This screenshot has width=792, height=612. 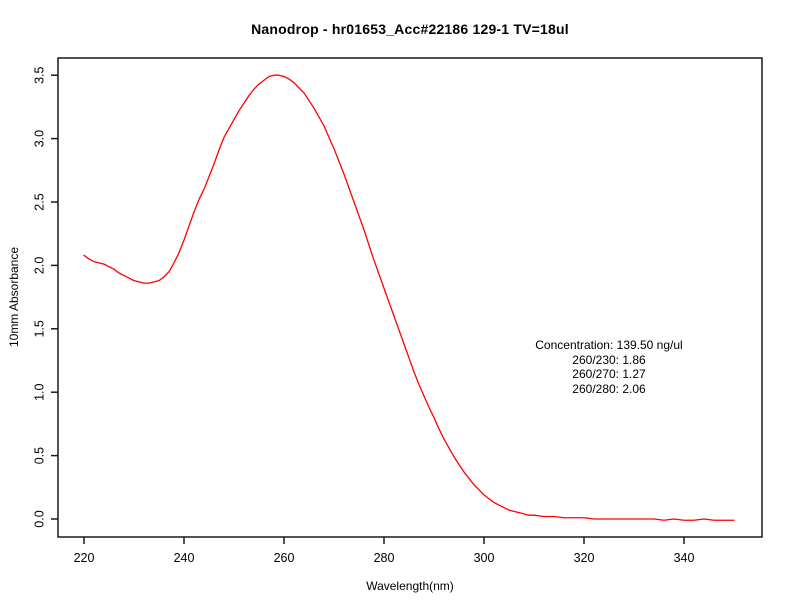 What do you see at coordinates (609, 359) in the screenshot?
I see `annotation-ratio-260-230: 260/230: 1.86` at bounding box center [609, 359].